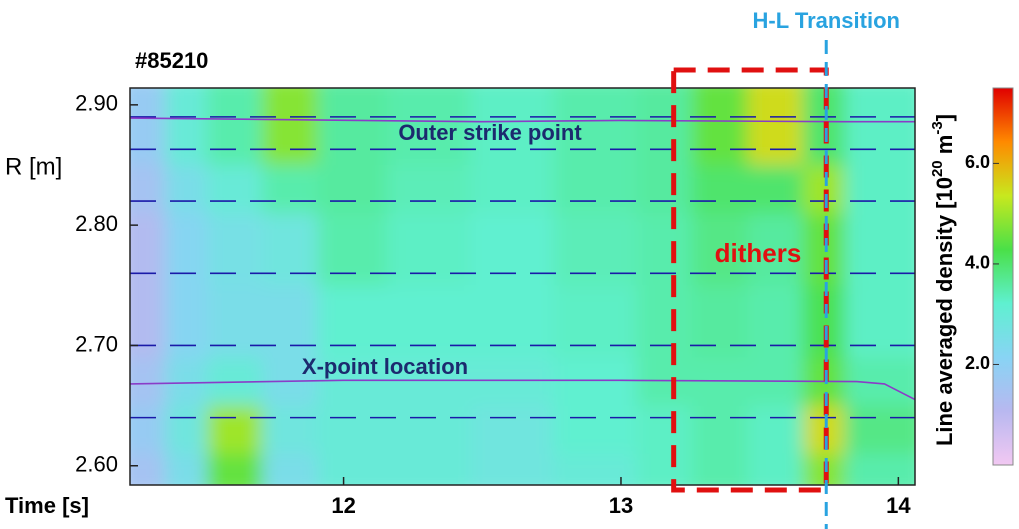 Image resolution: width=1019 pixels, height=529 pixels. What do you see at coordinates (937, 127) in the screenshot?
I see `label-sup: -3` at bounding box center [937, 127].